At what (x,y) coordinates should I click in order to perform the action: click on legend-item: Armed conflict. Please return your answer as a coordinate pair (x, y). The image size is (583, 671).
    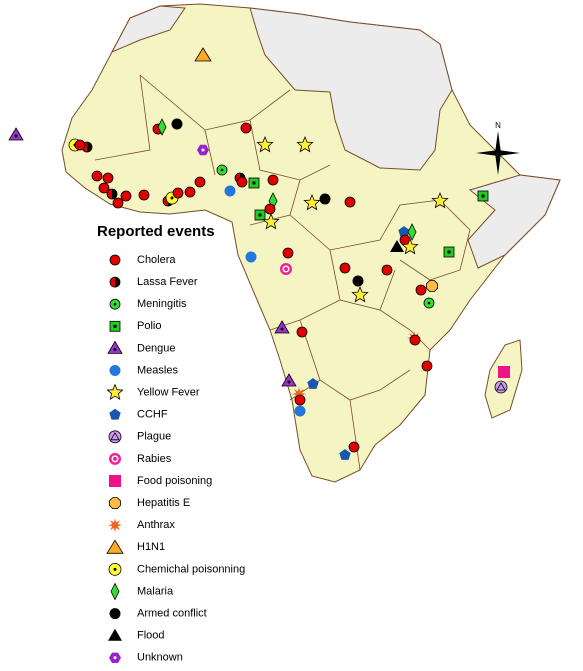
    Looking at the image, I should click on (172, 614).